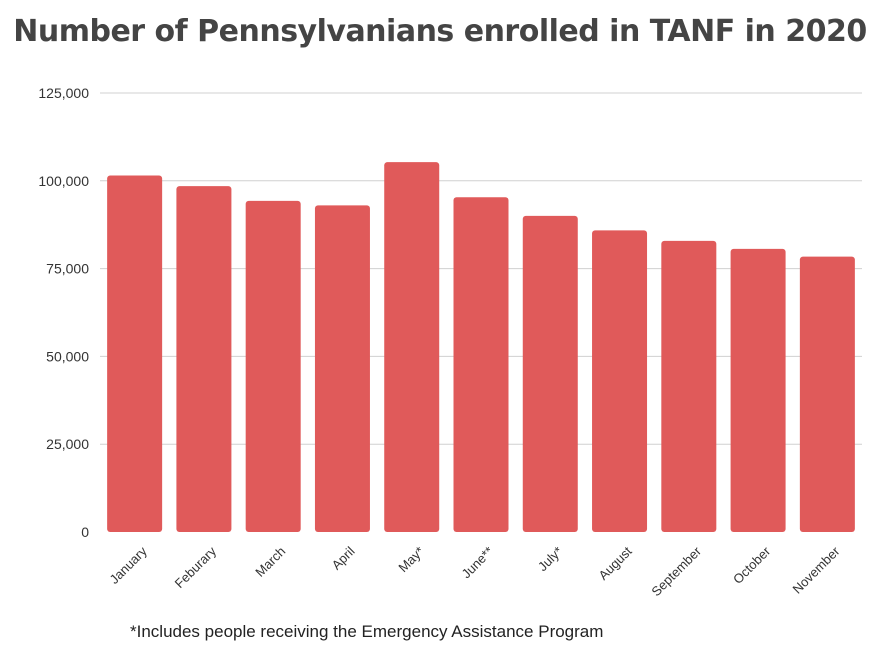 Image resolution: width=880 pixels, height=660 pixels. Describe the element at coordinates (676, 571) in the screenshot. I see `x-tick-label: September` at that location.